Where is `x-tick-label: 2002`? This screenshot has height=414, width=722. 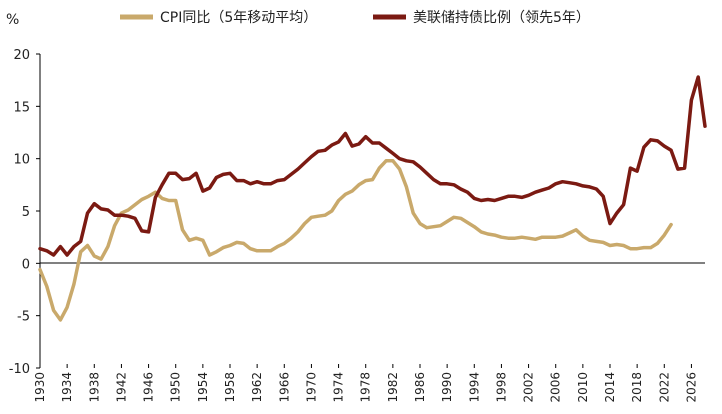
x-tick-label: 2002 is located at coordinates (529, 387).